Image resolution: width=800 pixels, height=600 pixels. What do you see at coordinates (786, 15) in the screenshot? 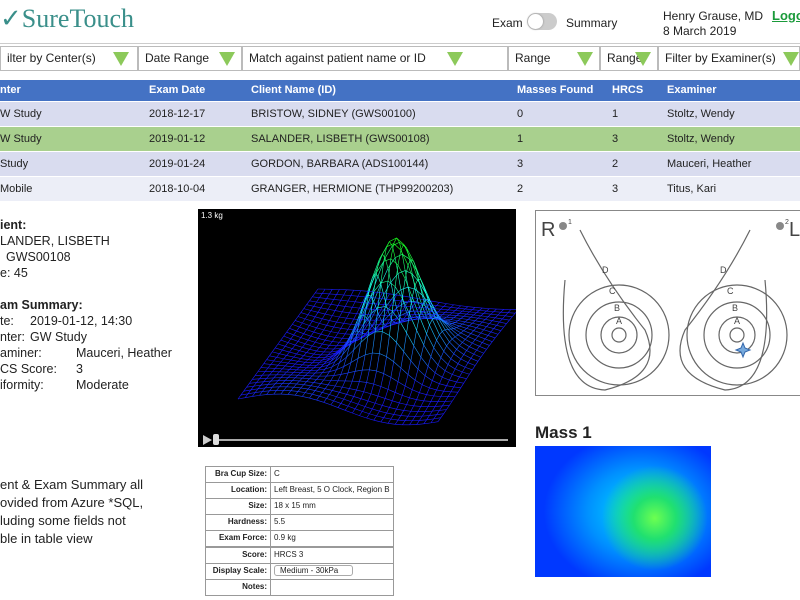
I see `logout-link: Logo` at bounding box center [786, 15].